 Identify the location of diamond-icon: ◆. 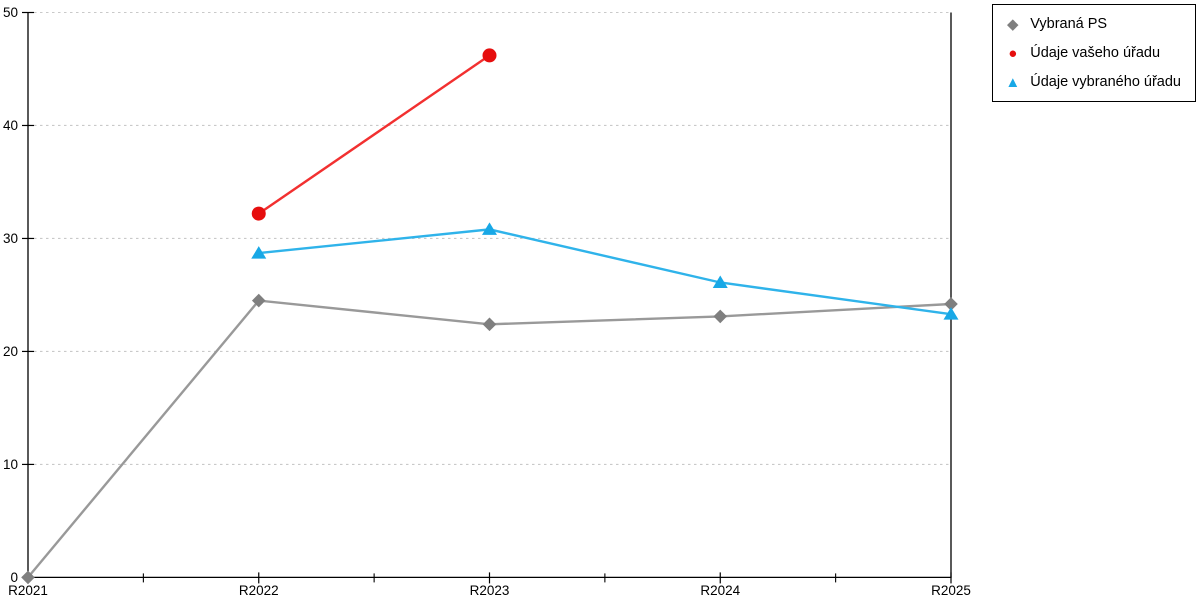
(1012, 24).